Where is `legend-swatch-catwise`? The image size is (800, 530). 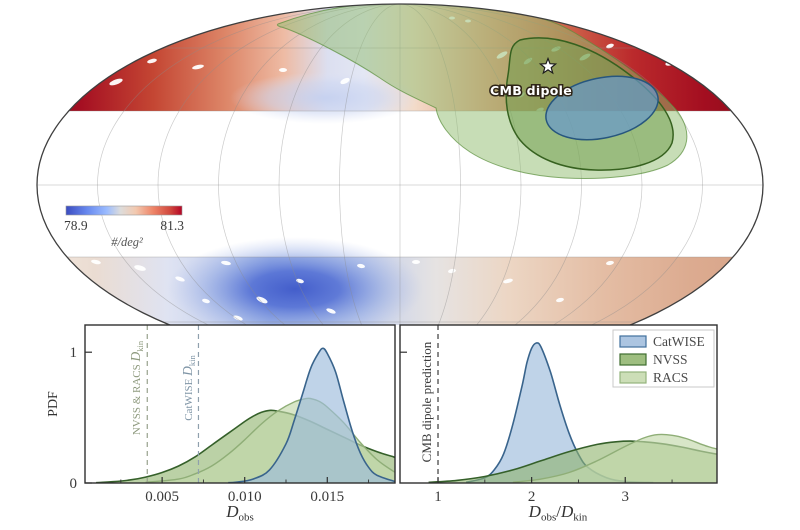 legend-swatch-catwise is located at coordinates (633, 341).